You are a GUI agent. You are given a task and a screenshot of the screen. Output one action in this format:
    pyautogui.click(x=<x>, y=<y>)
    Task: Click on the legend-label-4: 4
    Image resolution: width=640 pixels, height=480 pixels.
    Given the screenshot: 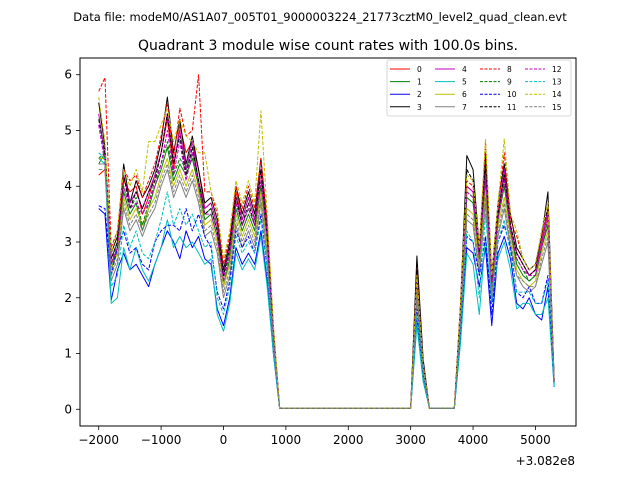 What is the action you would take?
    pyautogui.click(x=464, y=69)
    